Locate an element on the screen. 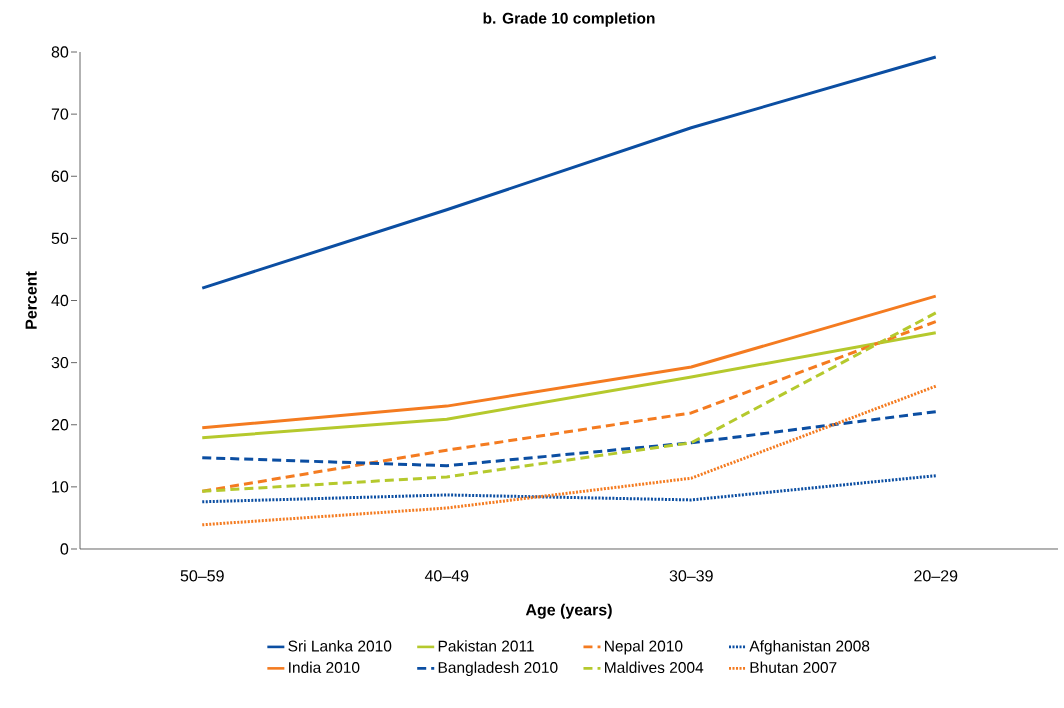  y-tick-label: 30 is located at coordinates (60, 362).